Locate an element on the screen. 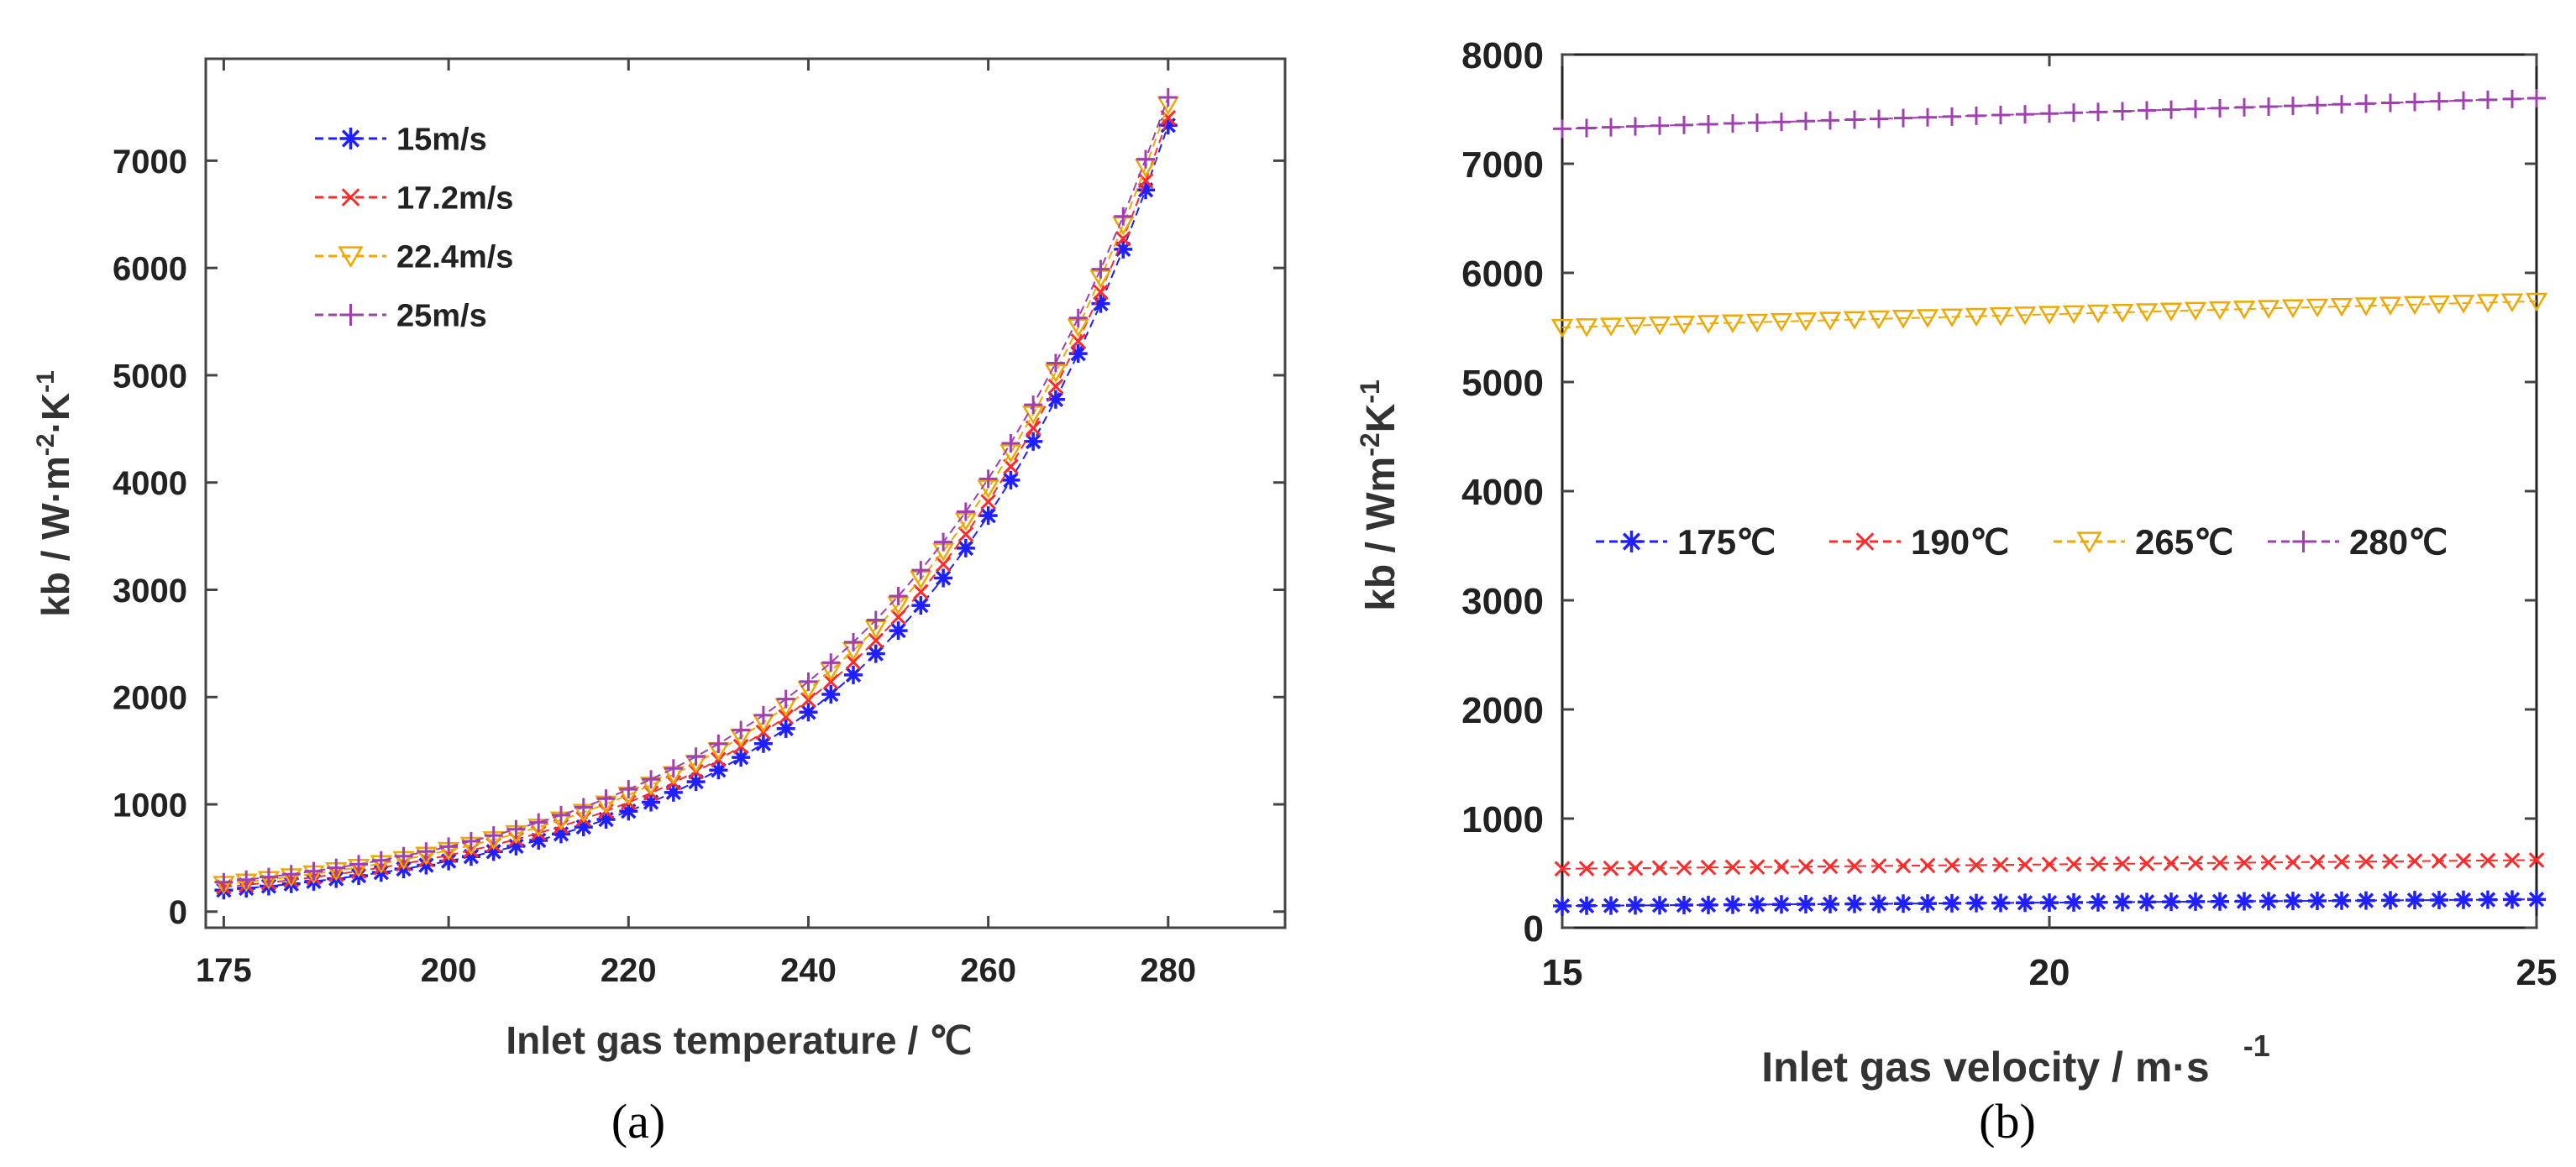 The height and width of the screenshot is (1167, 2576). legend-a: 15m/s 17.2m/s 22.4m/s 25m/s is located at coordinates (414, 228).